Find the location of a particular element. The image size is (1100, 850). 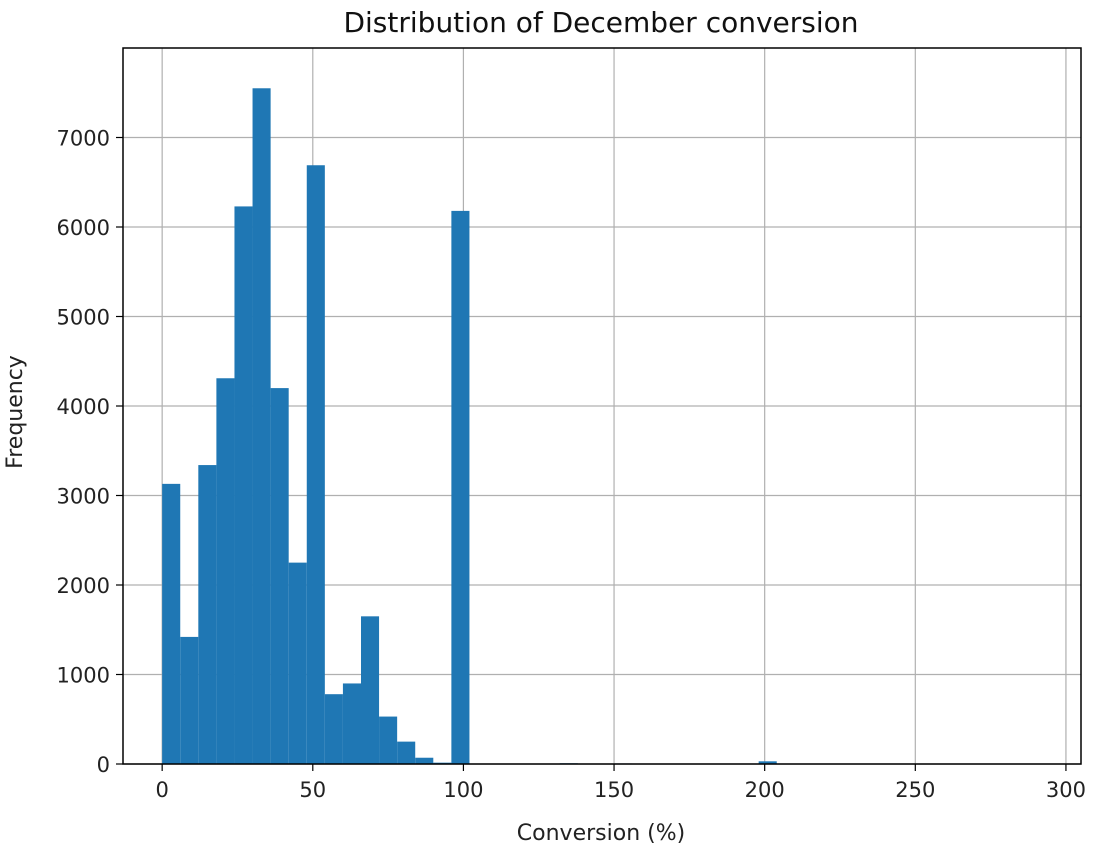

x-tick-label: 0 is located at coordinates (161, 790).